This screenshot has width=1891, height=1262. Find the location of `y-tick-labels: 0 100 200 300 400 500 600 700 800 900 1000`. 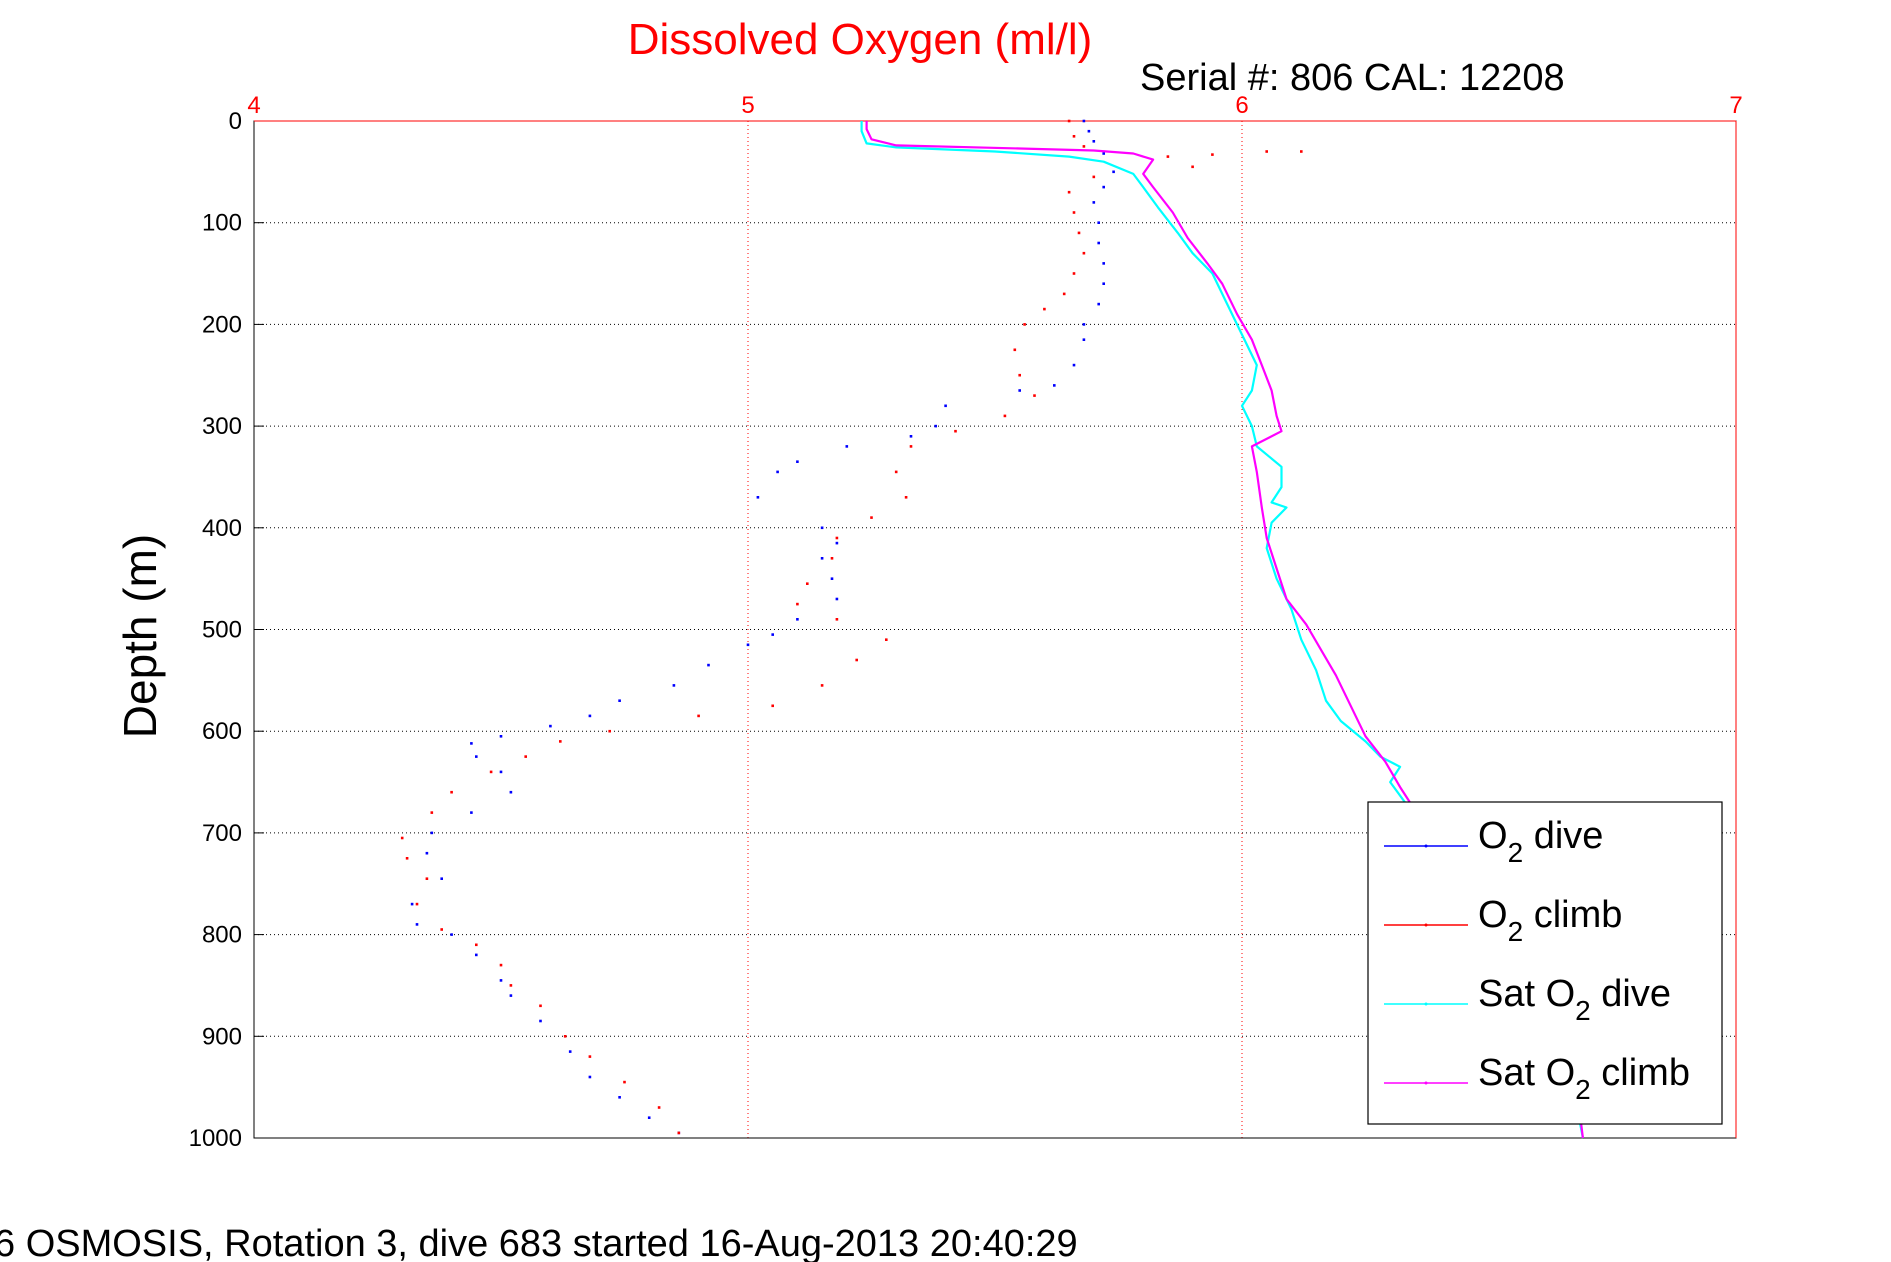

y-tick-labels: 0 100 200 300 400 500 600 700 800 900 1000 is located at coordinates (215, 630).